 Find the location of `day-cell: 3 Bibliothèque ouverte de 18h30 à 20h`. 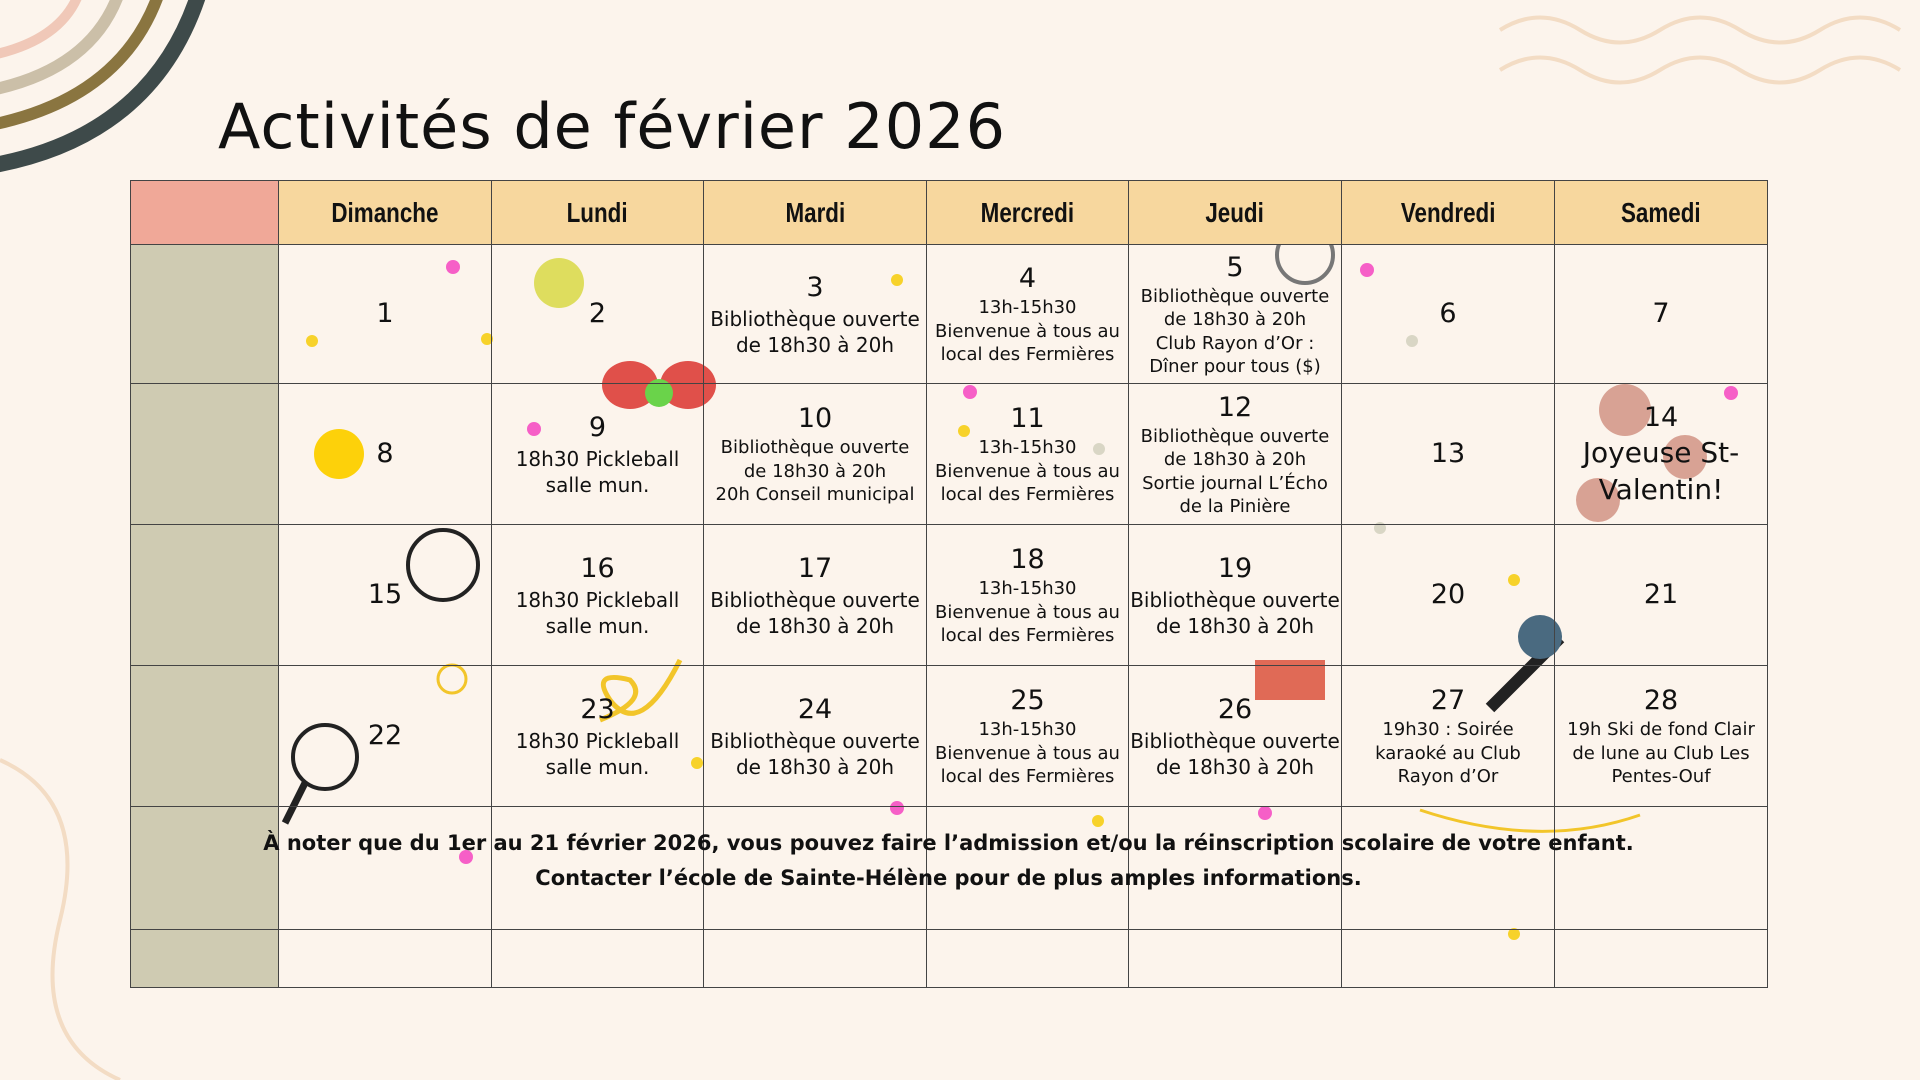

day-cell: 3 Bibliothèque ouverte de 18h30 à 20h is located at coordinates (815, 314).